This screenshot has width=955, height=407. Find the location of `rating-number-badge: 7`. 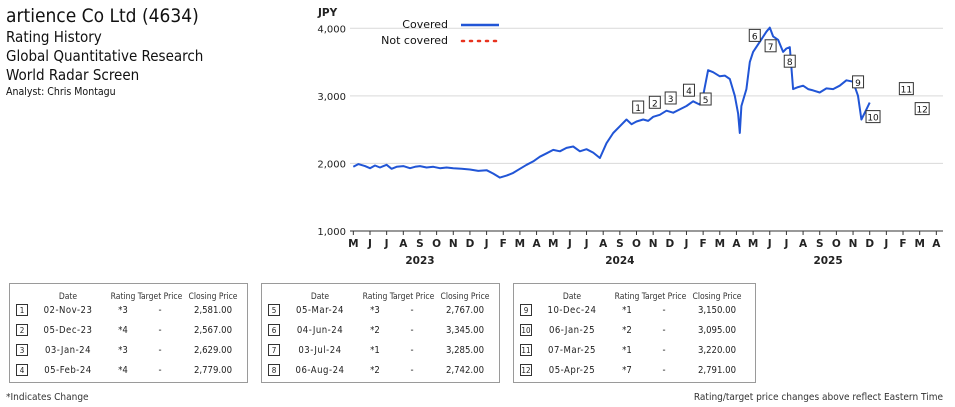

rating-number-badge: 7 is located at coordinates (274, 350).